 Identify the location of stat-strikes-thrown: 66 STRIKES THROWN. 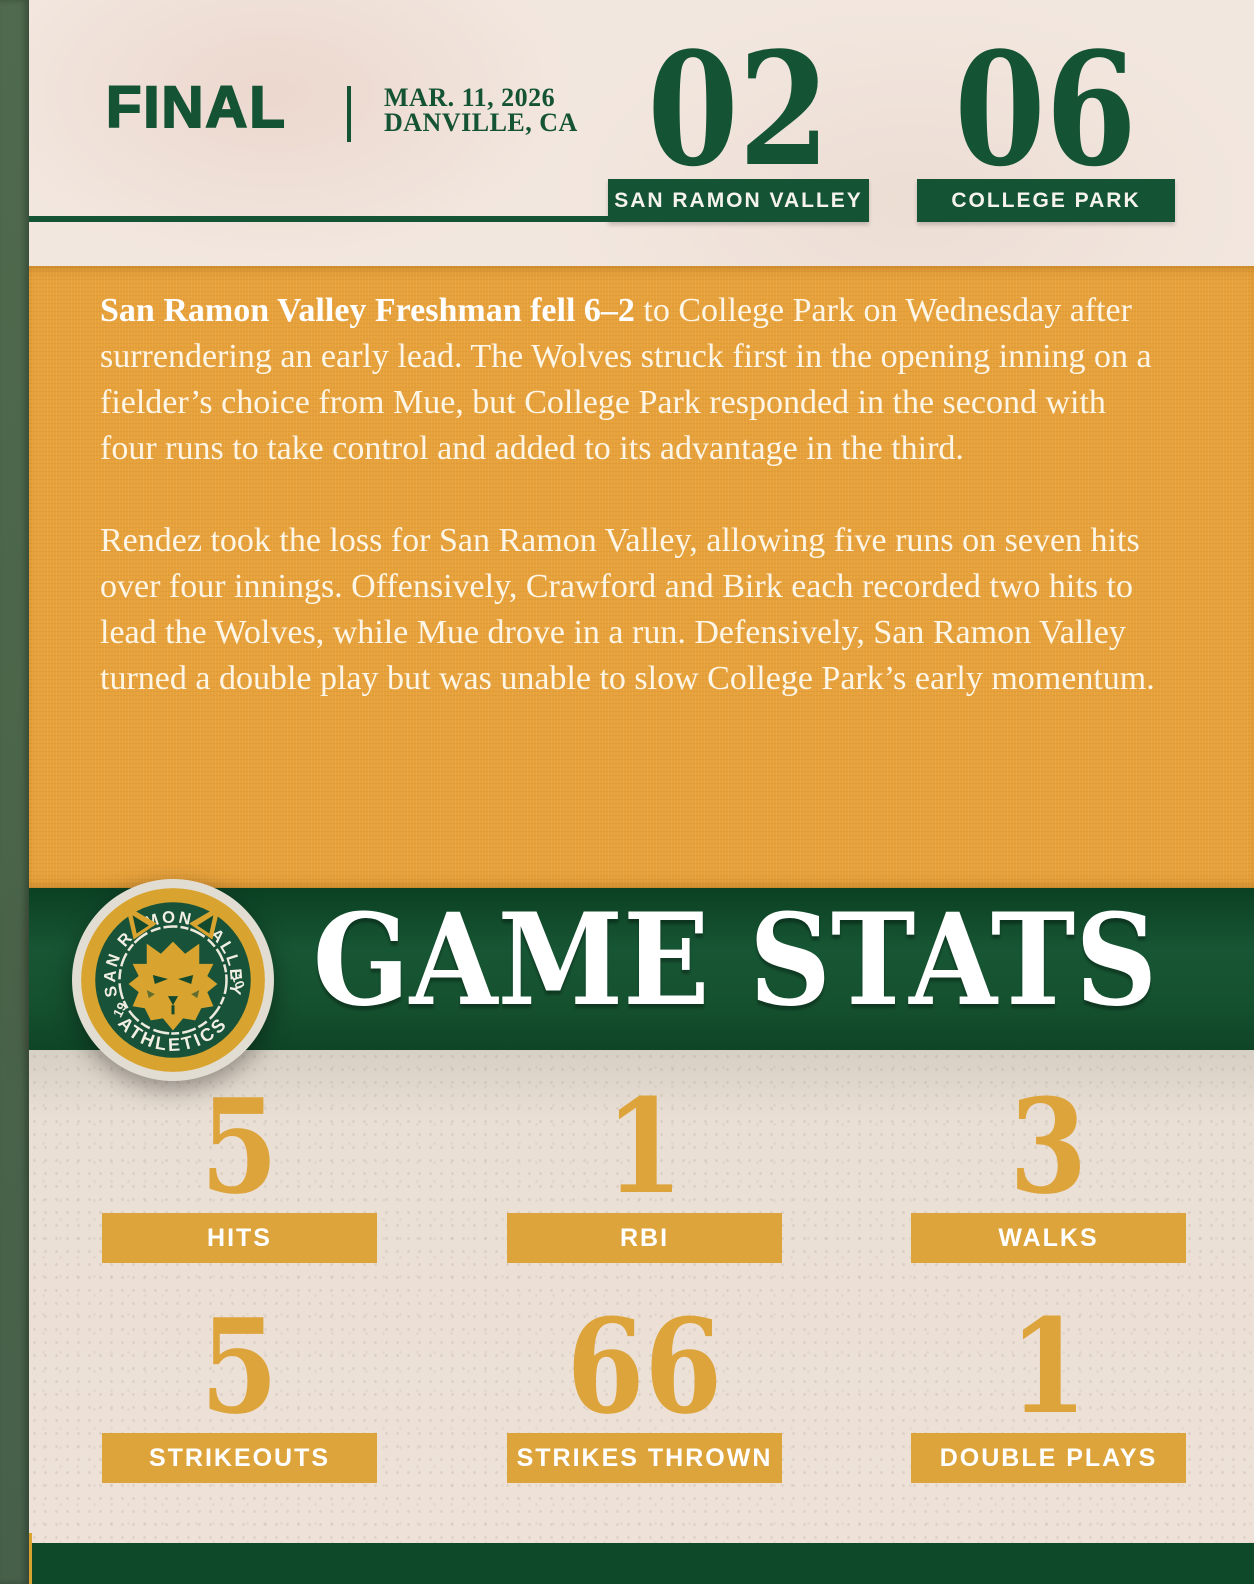
(644, 1270).